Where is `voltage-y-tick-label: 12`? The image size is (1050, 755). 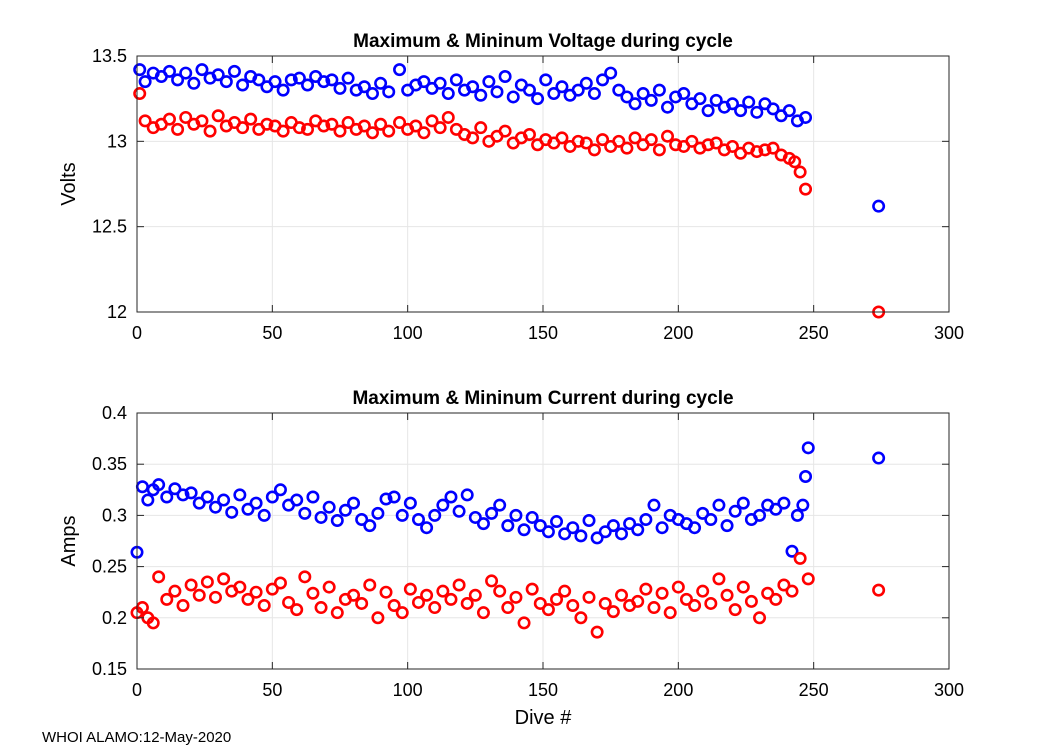 voltage-y-tick-label: 12 is located at coordinates (117, 312).